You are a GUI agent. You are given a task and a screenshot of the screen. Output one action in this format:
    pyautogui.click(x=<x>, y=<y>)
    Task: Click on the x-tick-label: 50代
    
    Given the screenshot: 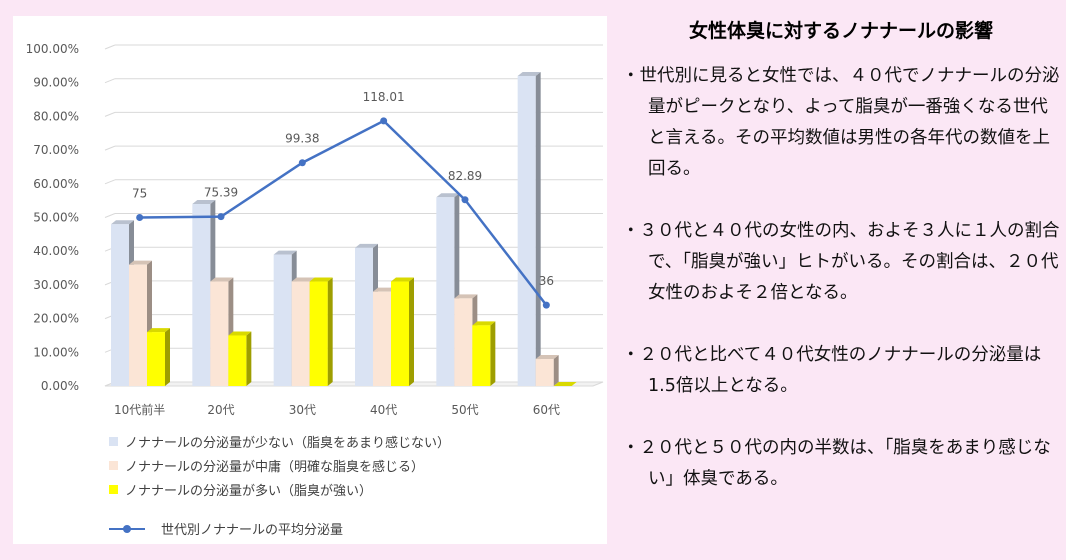 What is the action you would take?
    pyautogui.click(x=464, y=410)
    